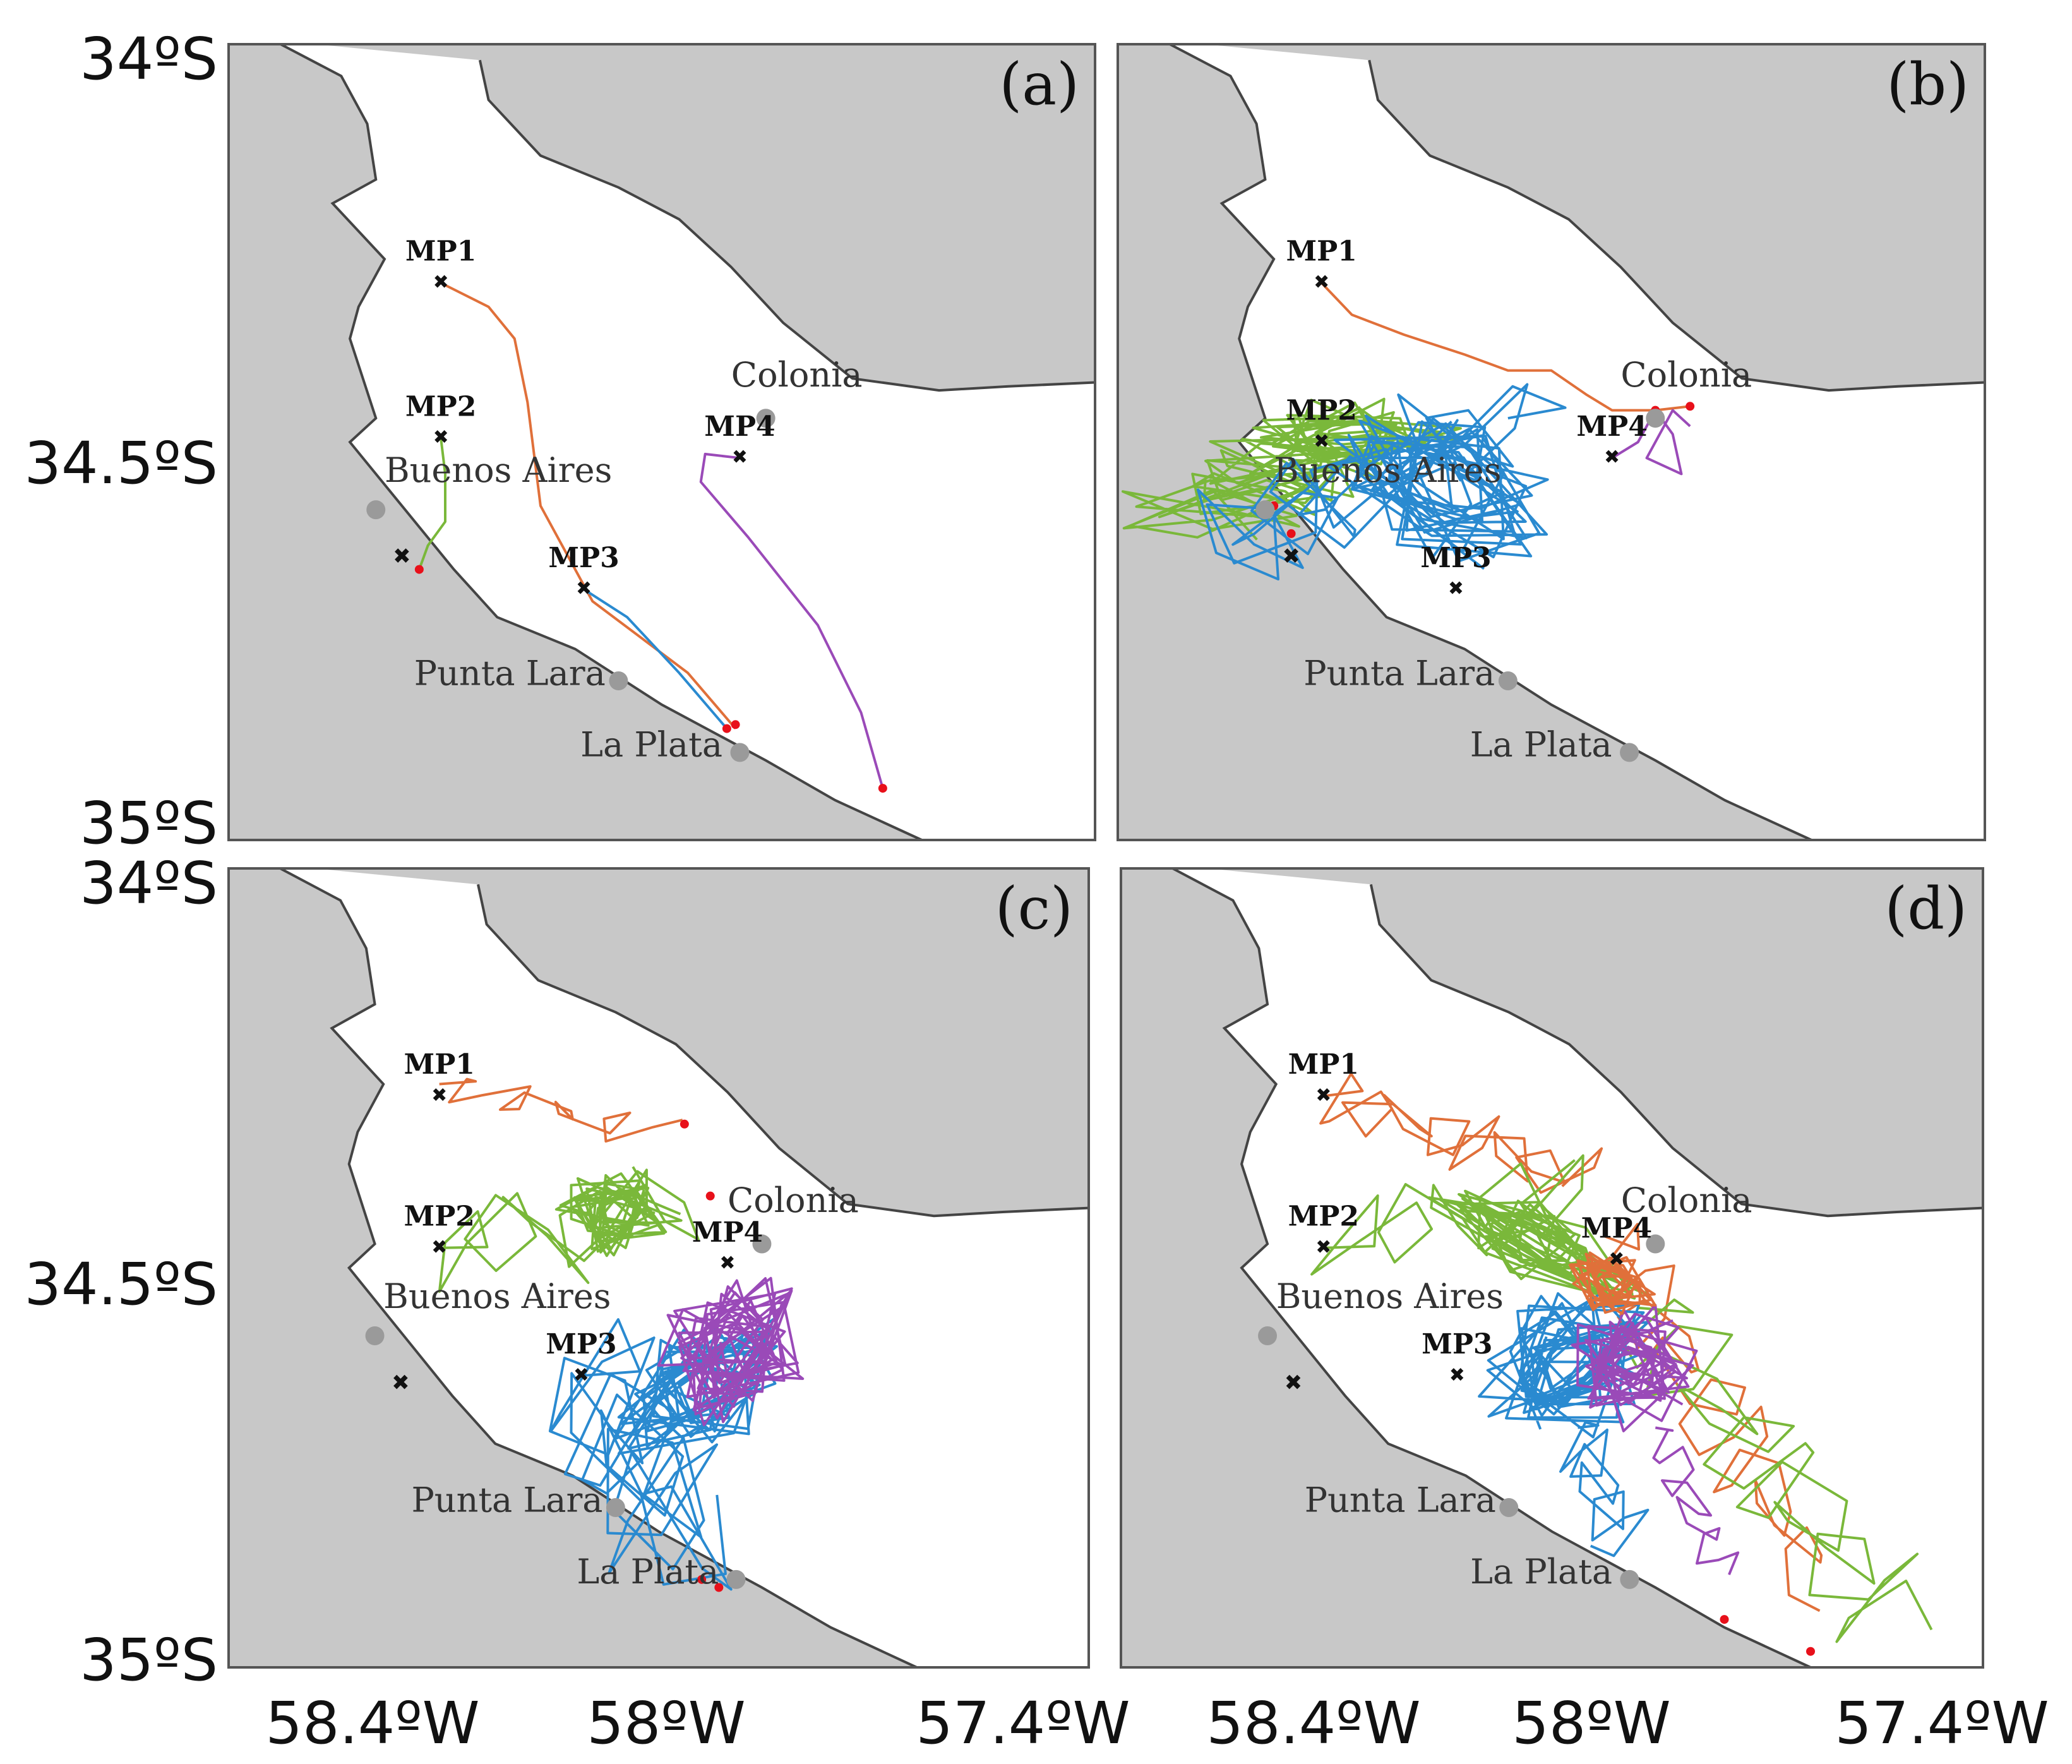 The image size is (2072, 1764). Describe the element at coordinates (121, 463) in the screenshot. I see `y-tick-34-5s-top: 34.5ºS` at that location.